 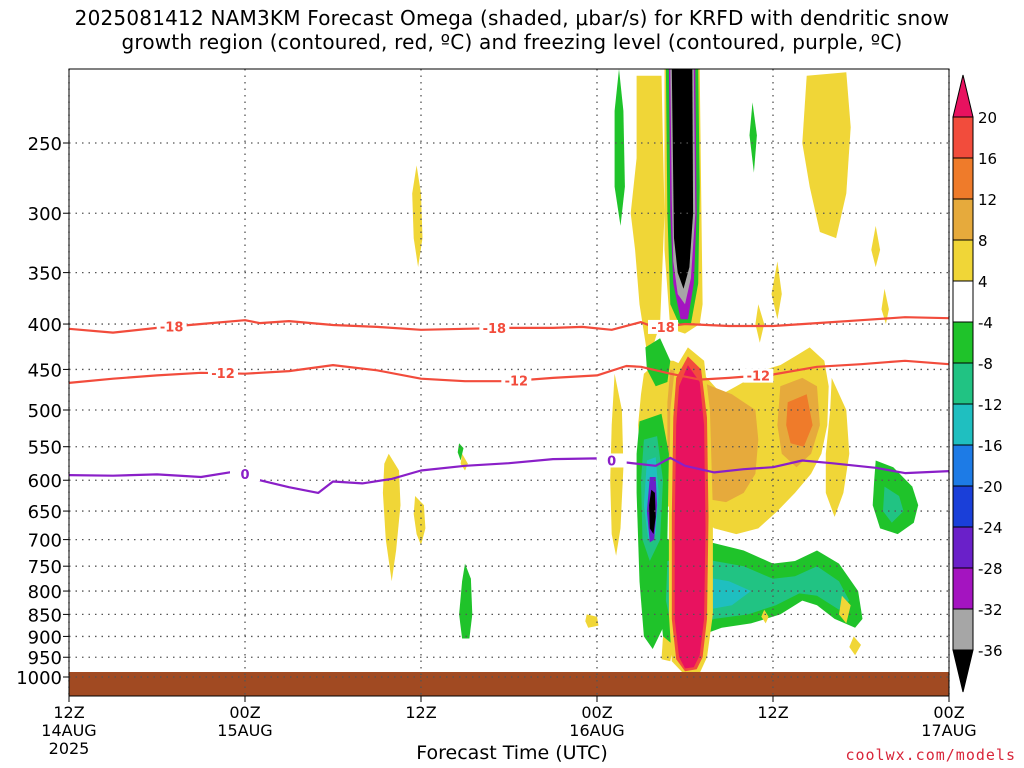 What do you see at coordinates (990, 610) in the screenshot?
I see `colorbar-label: -32` at bounding box center [990, 610].